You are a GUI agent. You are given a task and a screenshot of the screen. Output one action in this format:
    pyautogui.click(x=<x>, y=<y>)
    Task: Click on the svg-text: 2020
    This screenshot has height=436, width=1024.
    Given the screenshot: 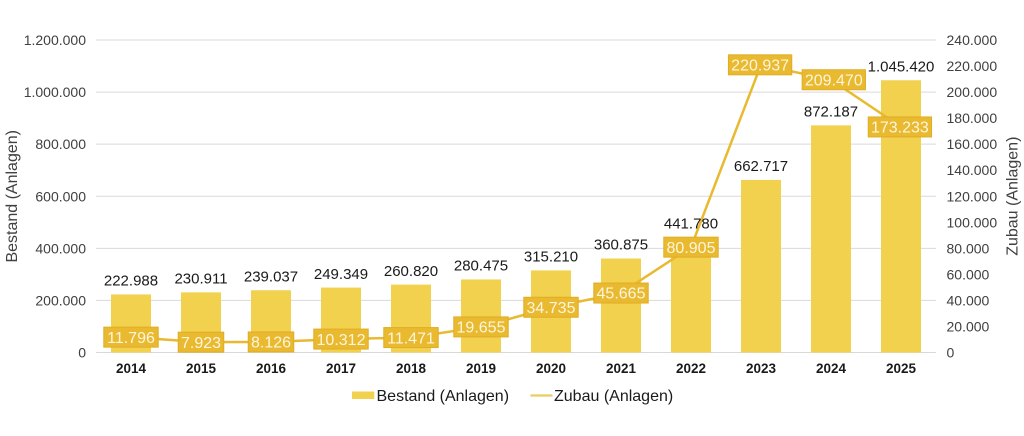 What is the action you would take?
    pyautogui.click(x=551, y=368)
    